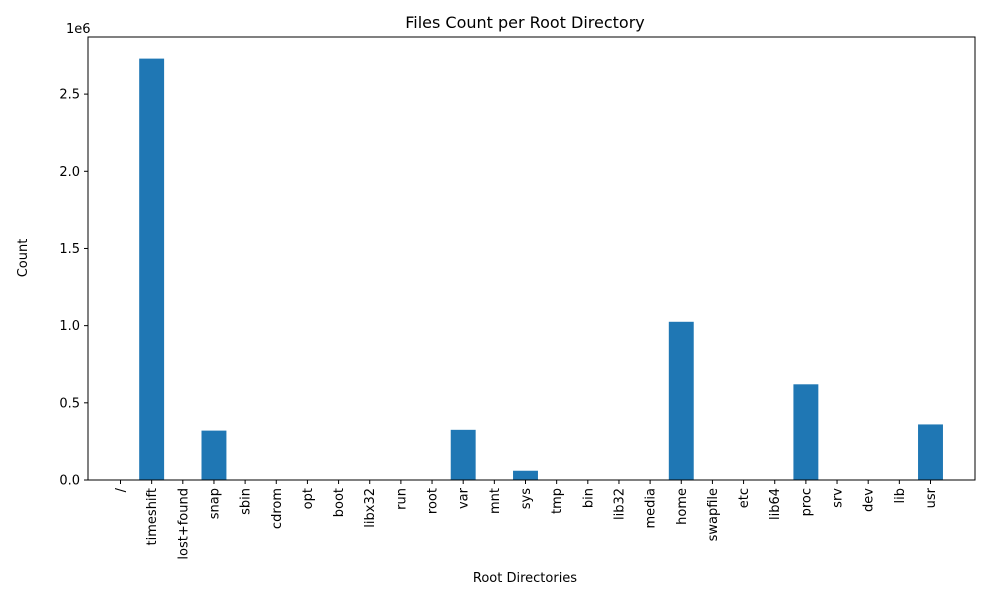 The width and height of the screenshot is (1000, 600). What do you see at coordinates (401, 499) in the screenshot?
I see `x-tick-label: run` at bounding box center [401, 499].